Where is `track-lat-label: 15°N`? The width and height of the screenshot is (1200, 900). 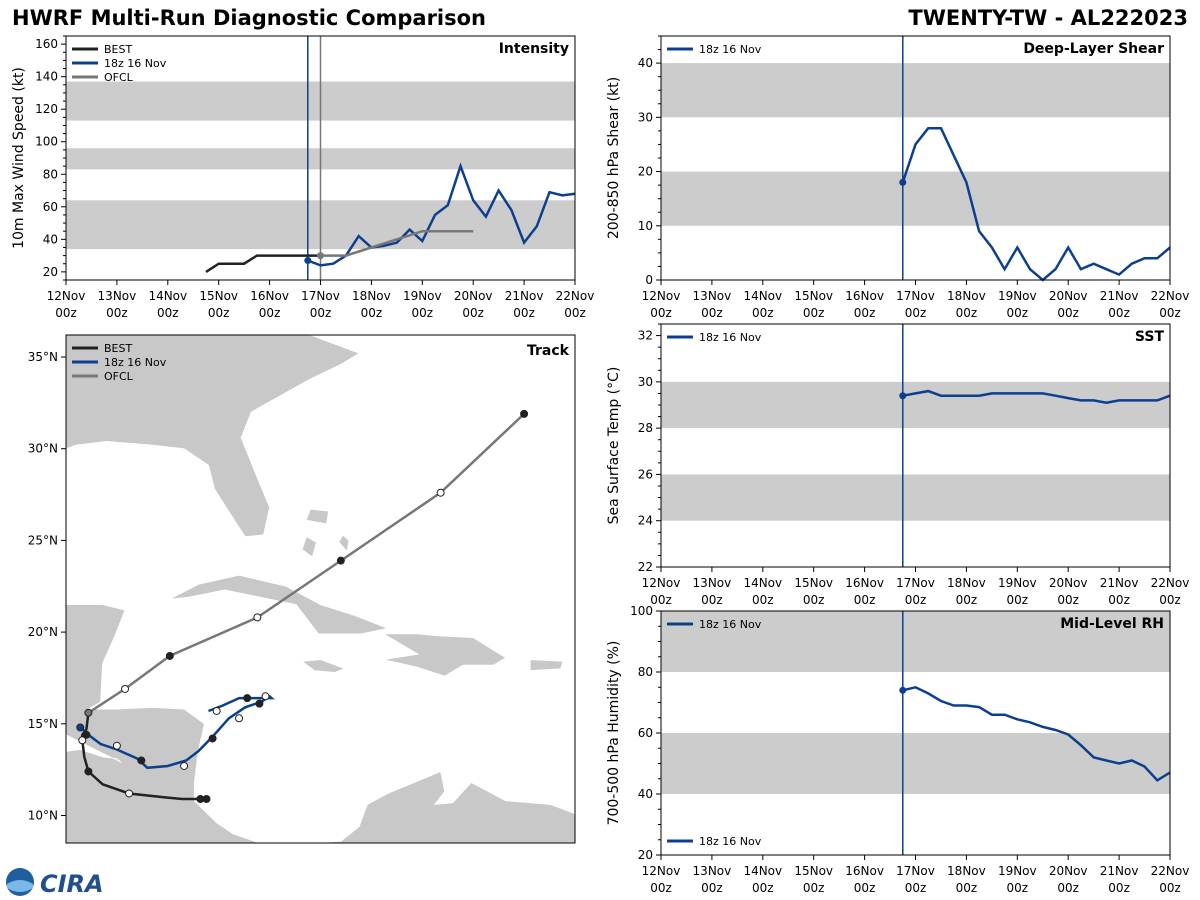
track-lat-label: 15°N is located at coordinates (43, 724).